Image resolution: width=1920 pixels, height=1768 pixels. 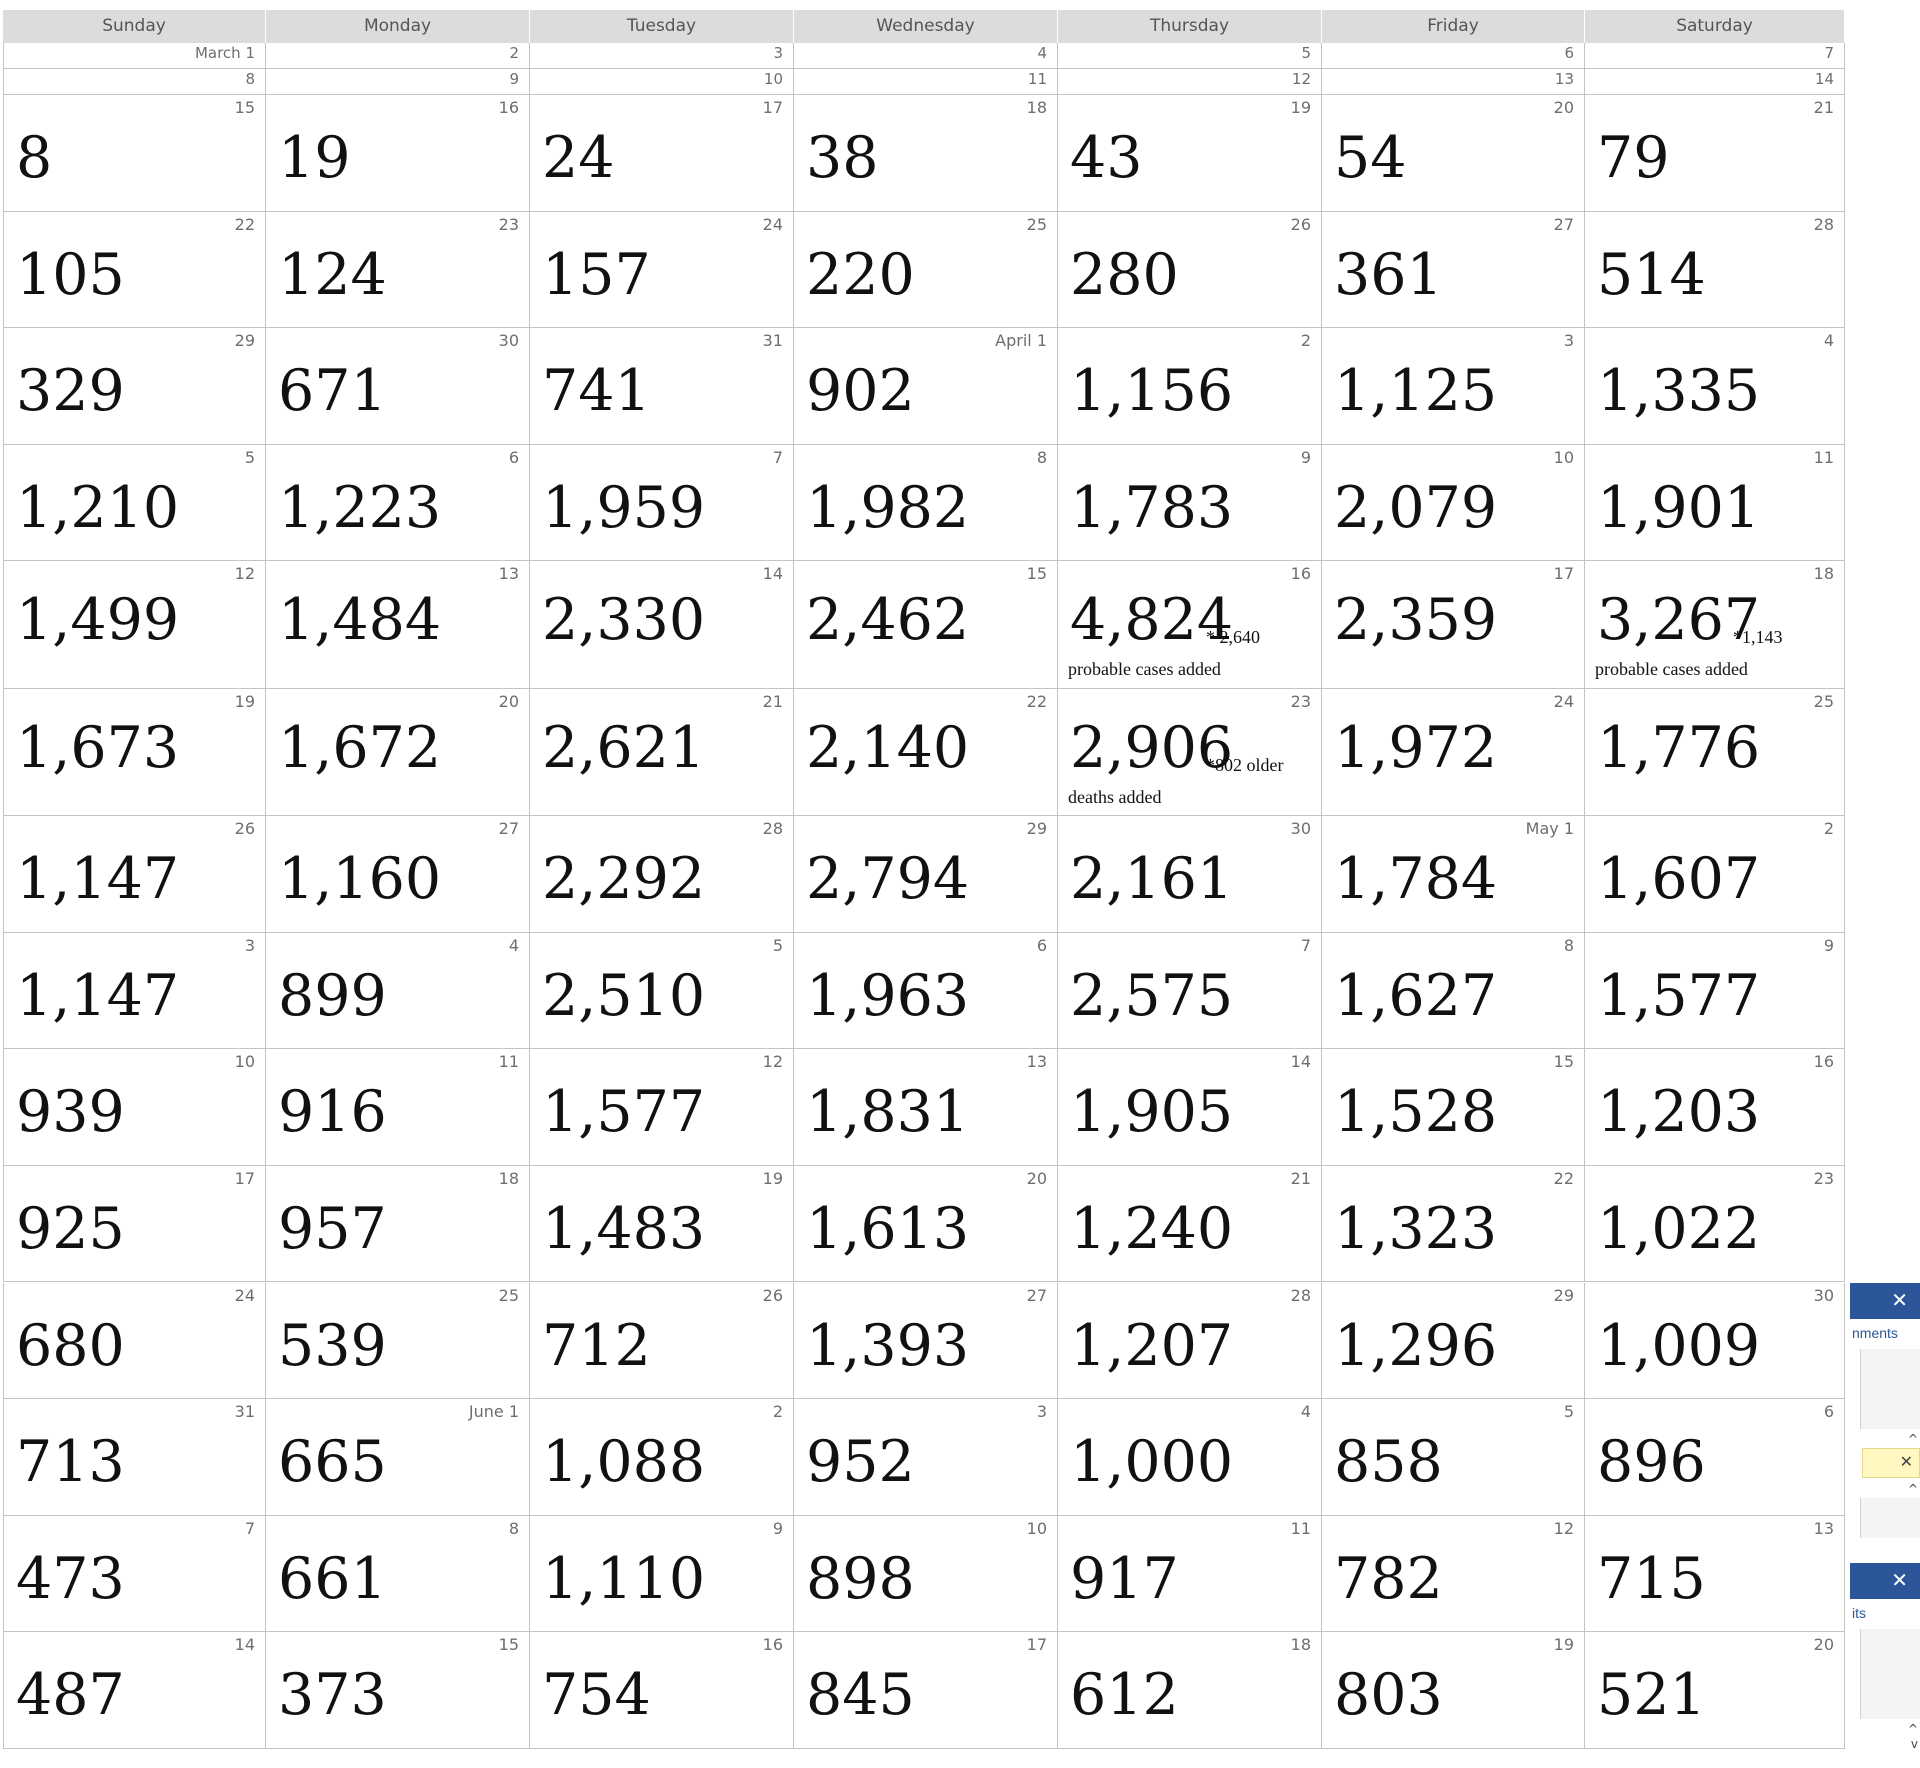 I want to click on day-cell: 13, so click(x=1453, y=82).